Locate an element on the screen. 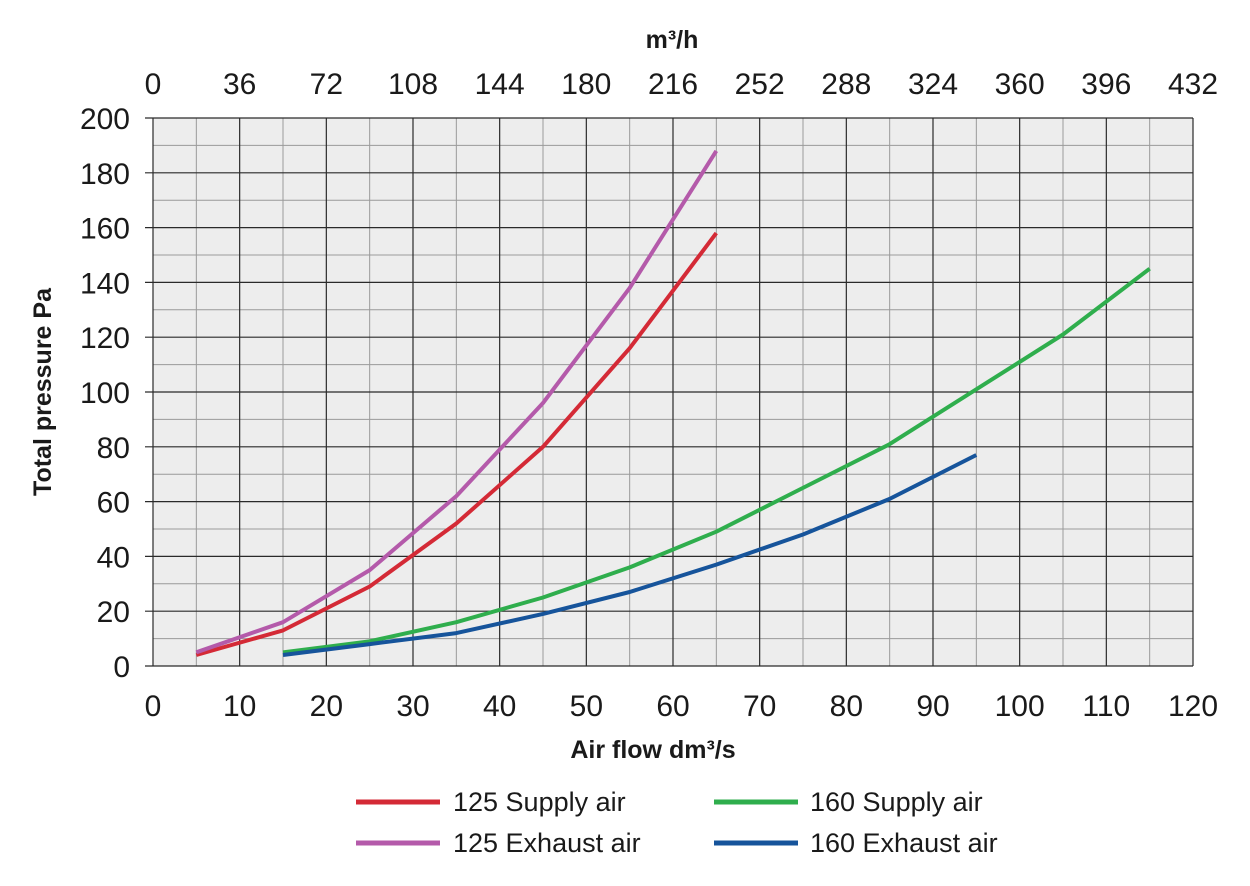 The width and height of the screenshot is (1250, 886). y-tick-label: 120 is located at coordinates (105, 338).